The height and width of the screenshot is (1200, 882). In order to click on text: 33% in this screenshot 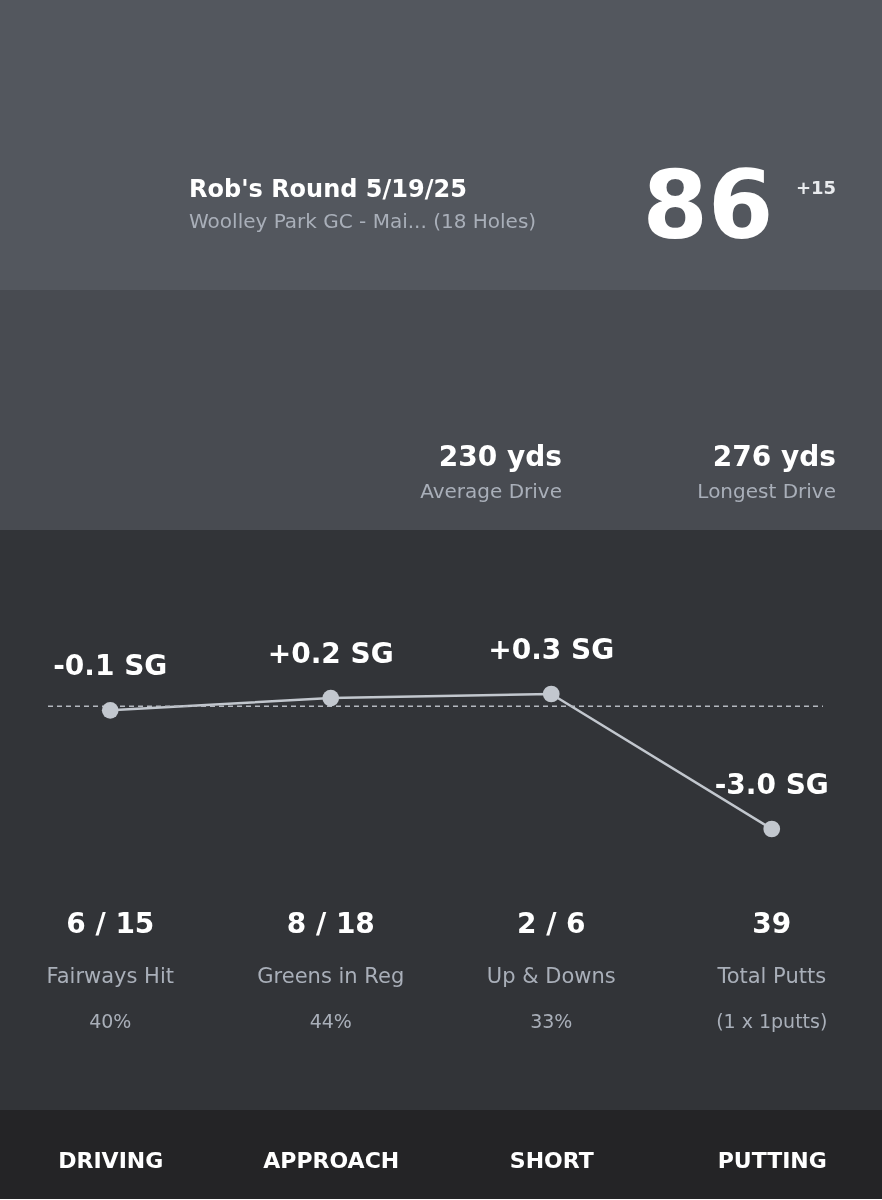, I will do `click(551, 1021)`.